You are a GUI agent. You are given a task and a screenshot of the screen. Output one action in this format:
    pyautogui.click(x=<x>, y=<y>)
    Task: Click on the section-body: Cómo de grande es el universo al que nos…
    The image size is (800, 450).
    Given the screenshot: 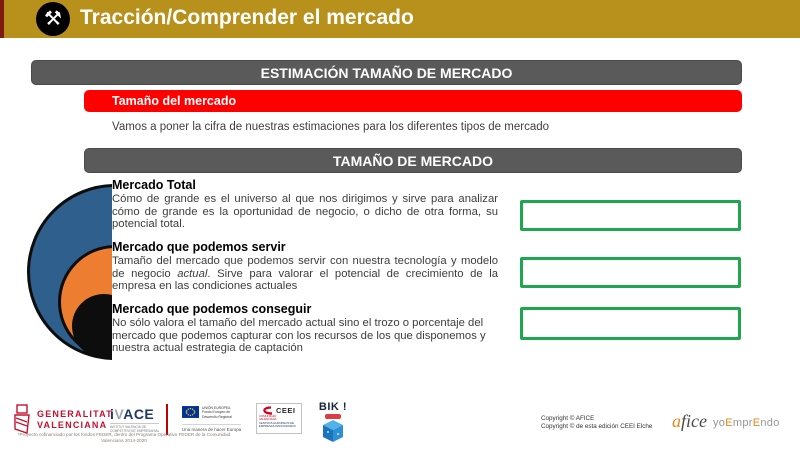 What is the action you would take?
    pyautogui.click(x=305, y=211)
    